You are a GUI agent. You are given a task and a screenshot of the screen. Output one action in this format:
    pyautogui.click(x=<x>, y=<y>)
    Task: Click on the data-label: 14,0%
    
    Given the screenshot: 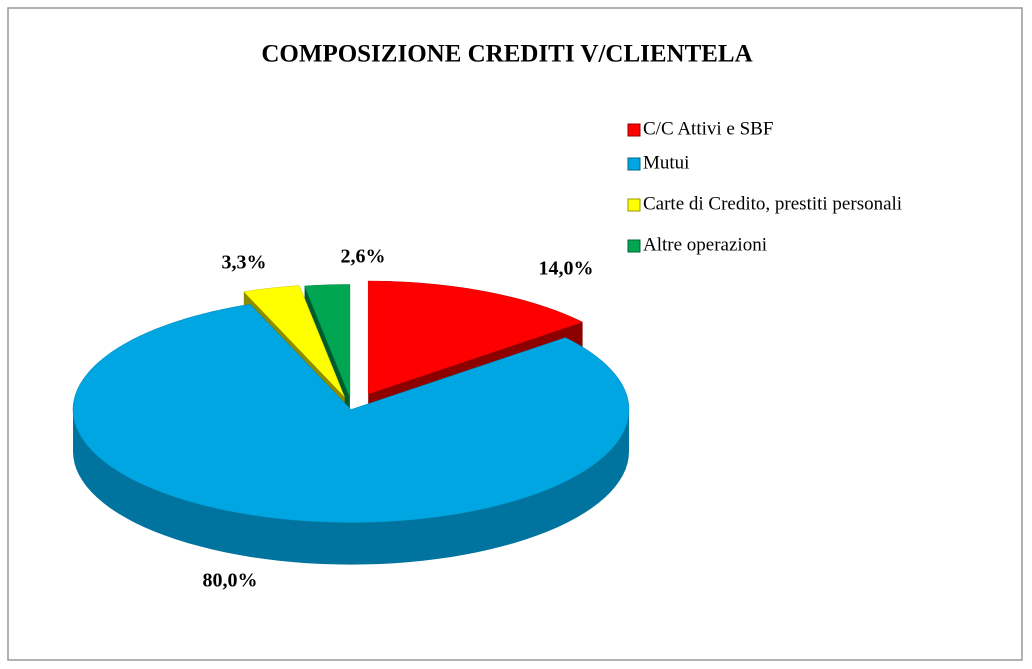 What is the action you would take?
    pyautogui.click(x=566, y=269)
    